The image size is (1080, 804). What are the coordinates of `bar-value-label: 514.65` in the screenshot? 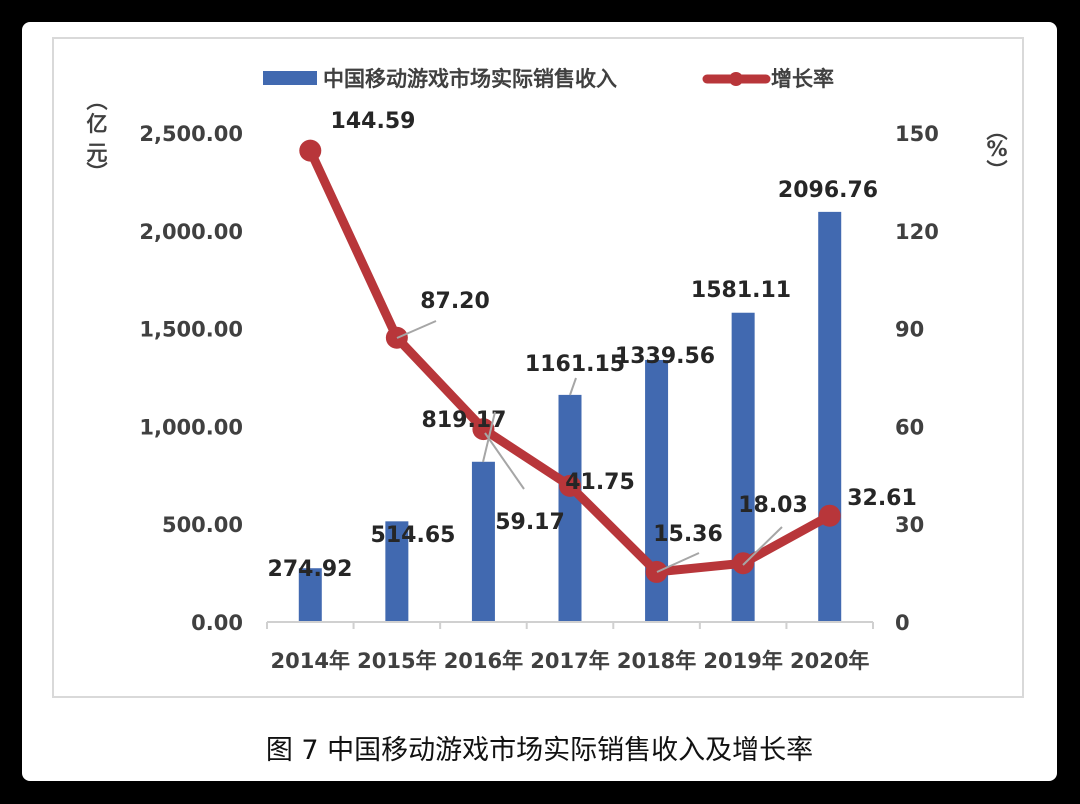 It's located at (413, 535).